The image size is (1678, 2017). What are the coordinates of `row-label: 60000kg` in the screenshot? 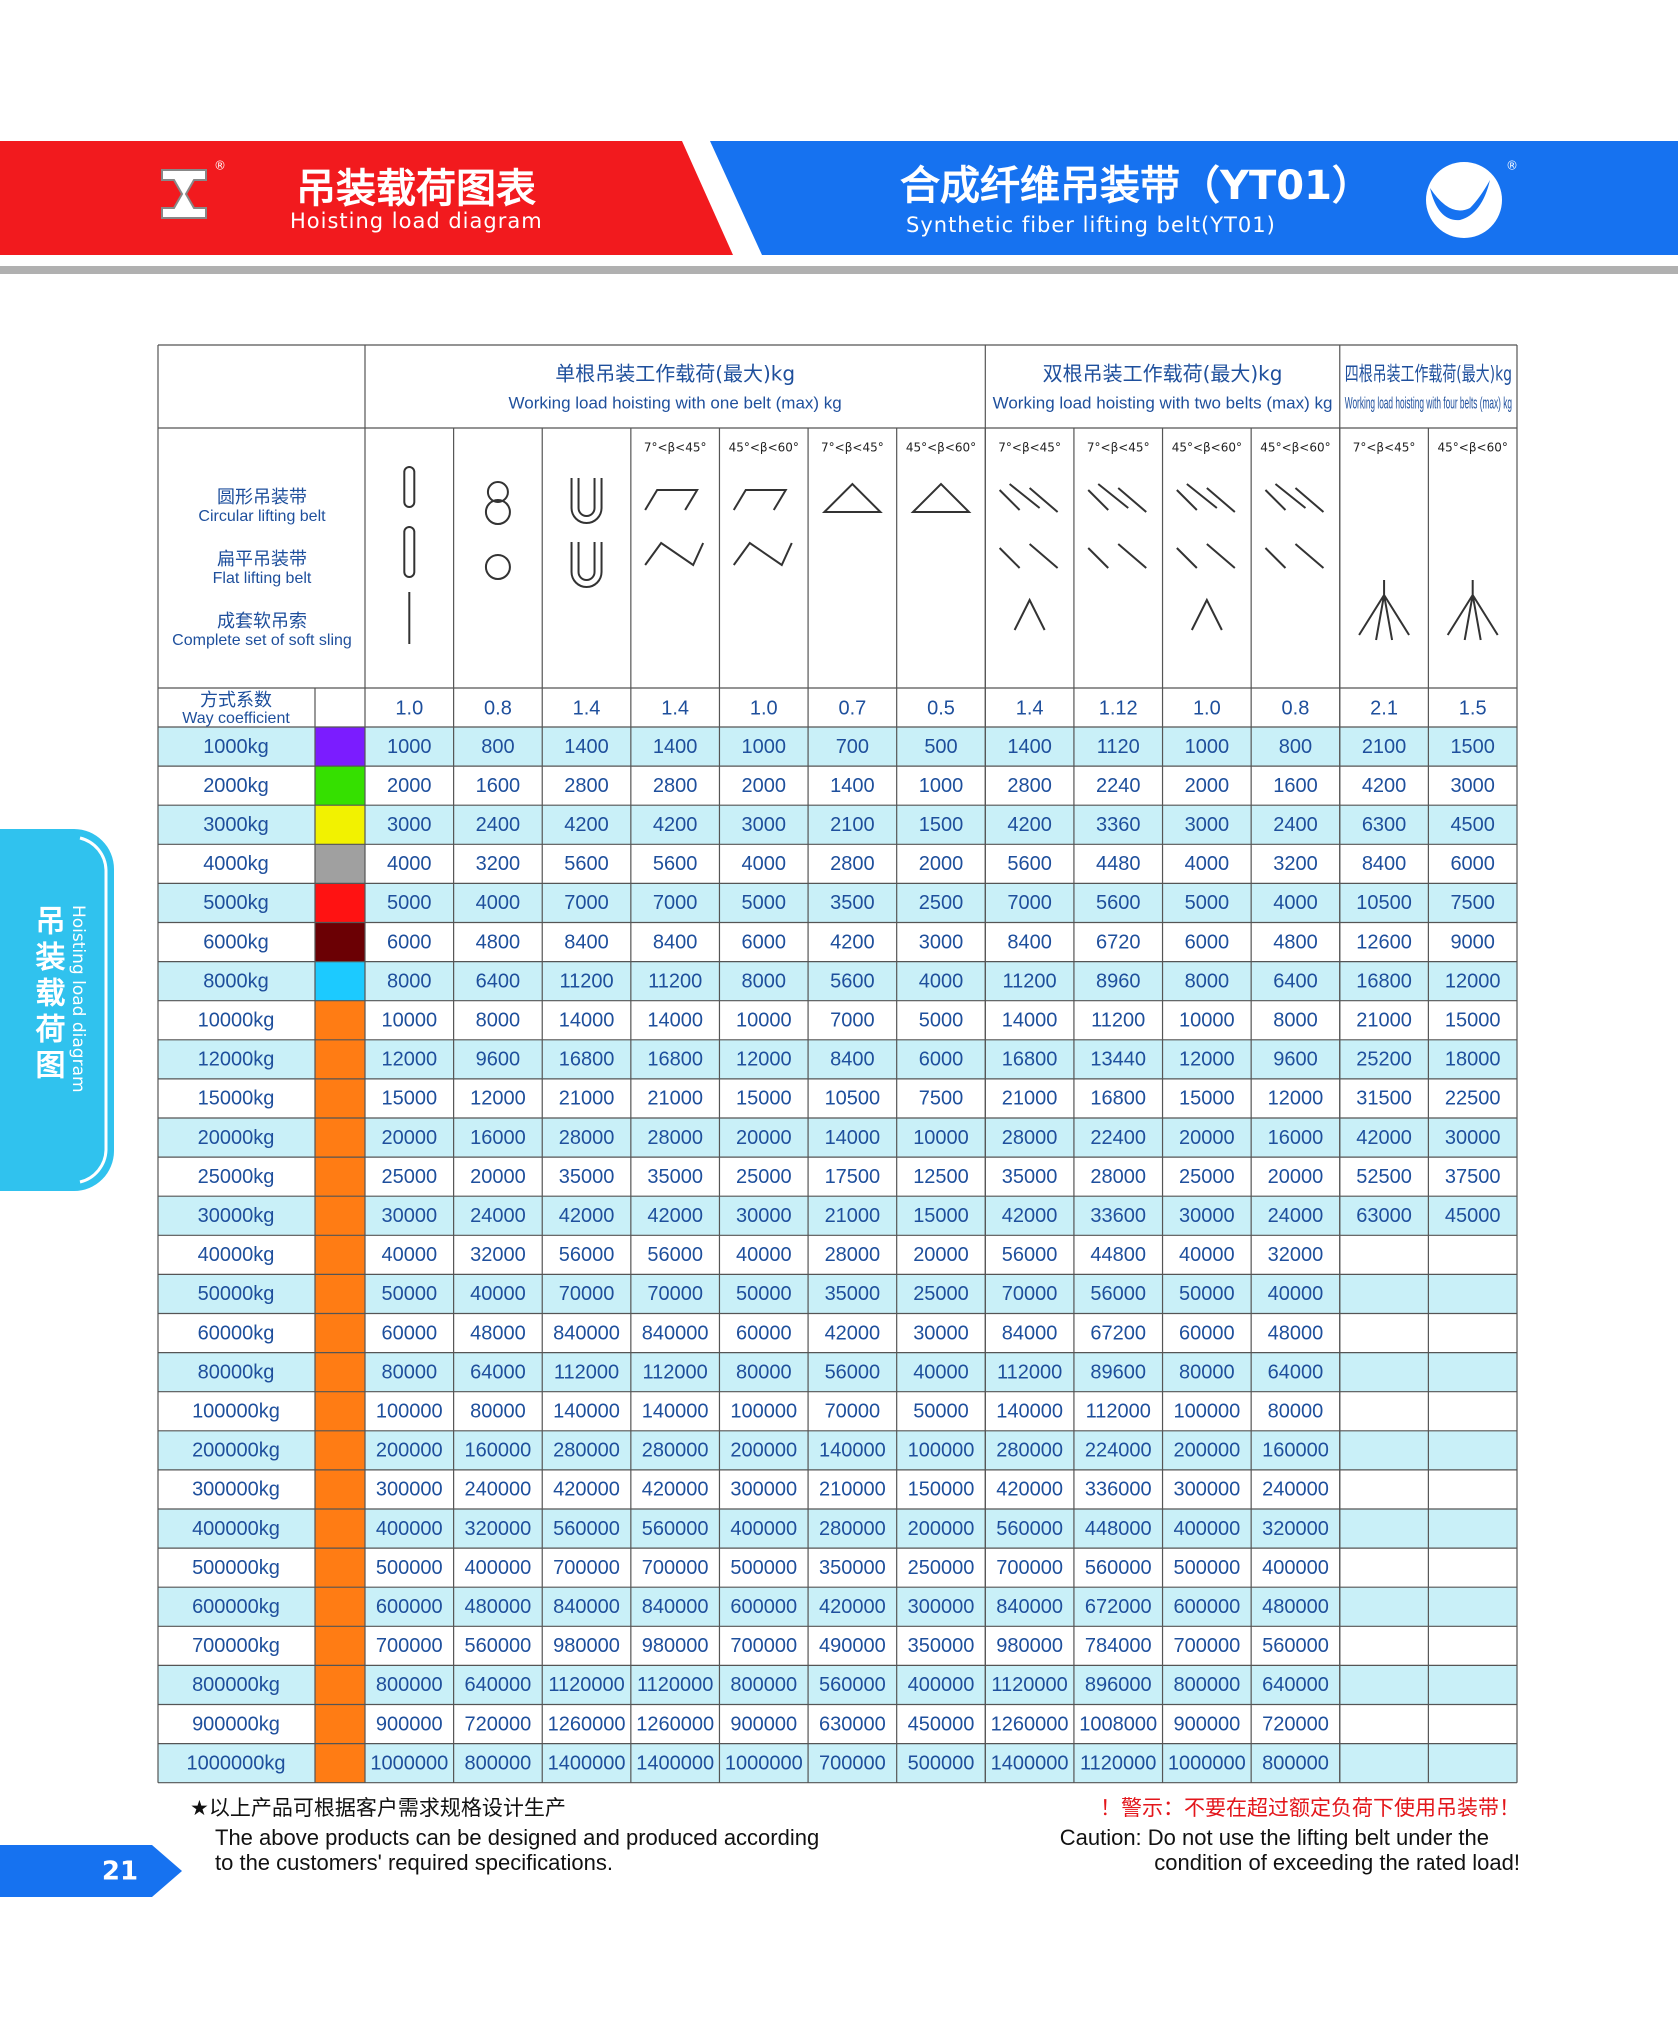 It's located at (236, 1333).